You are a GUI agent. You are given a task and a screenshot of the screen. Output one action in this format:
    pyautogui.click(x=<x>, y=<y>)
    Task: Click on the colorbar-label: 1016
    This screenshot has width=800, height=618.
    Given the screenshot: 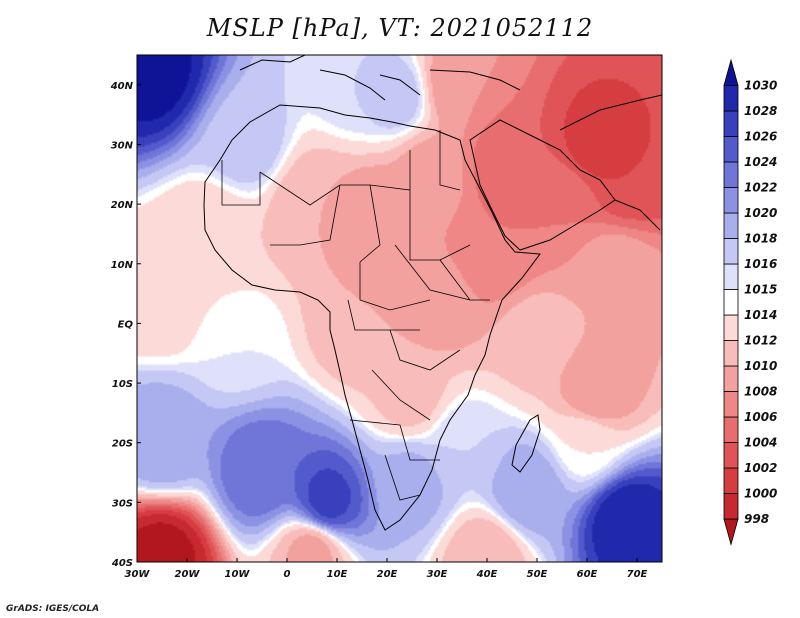 What is the action you would take?
    pyautogui.click(x=760, y=264)
    